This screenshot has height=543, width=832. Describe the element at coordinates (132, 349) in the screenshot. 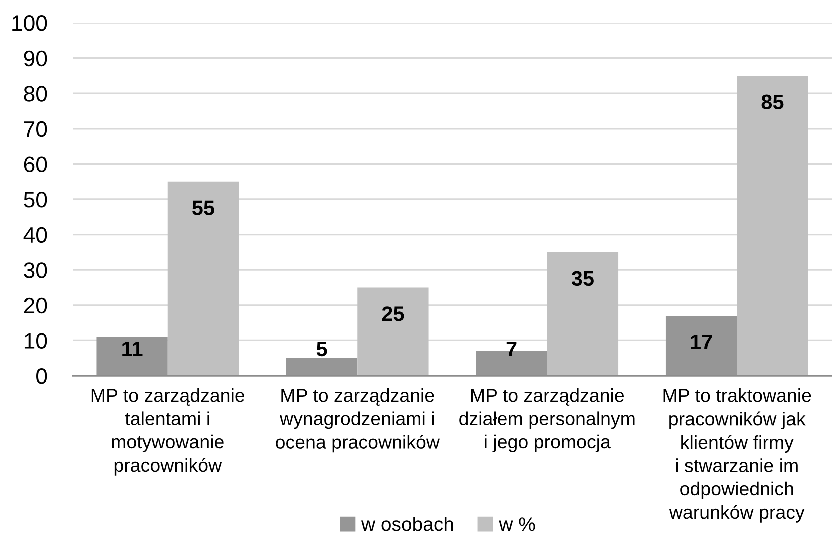

I see `data-label: 11` at that location.